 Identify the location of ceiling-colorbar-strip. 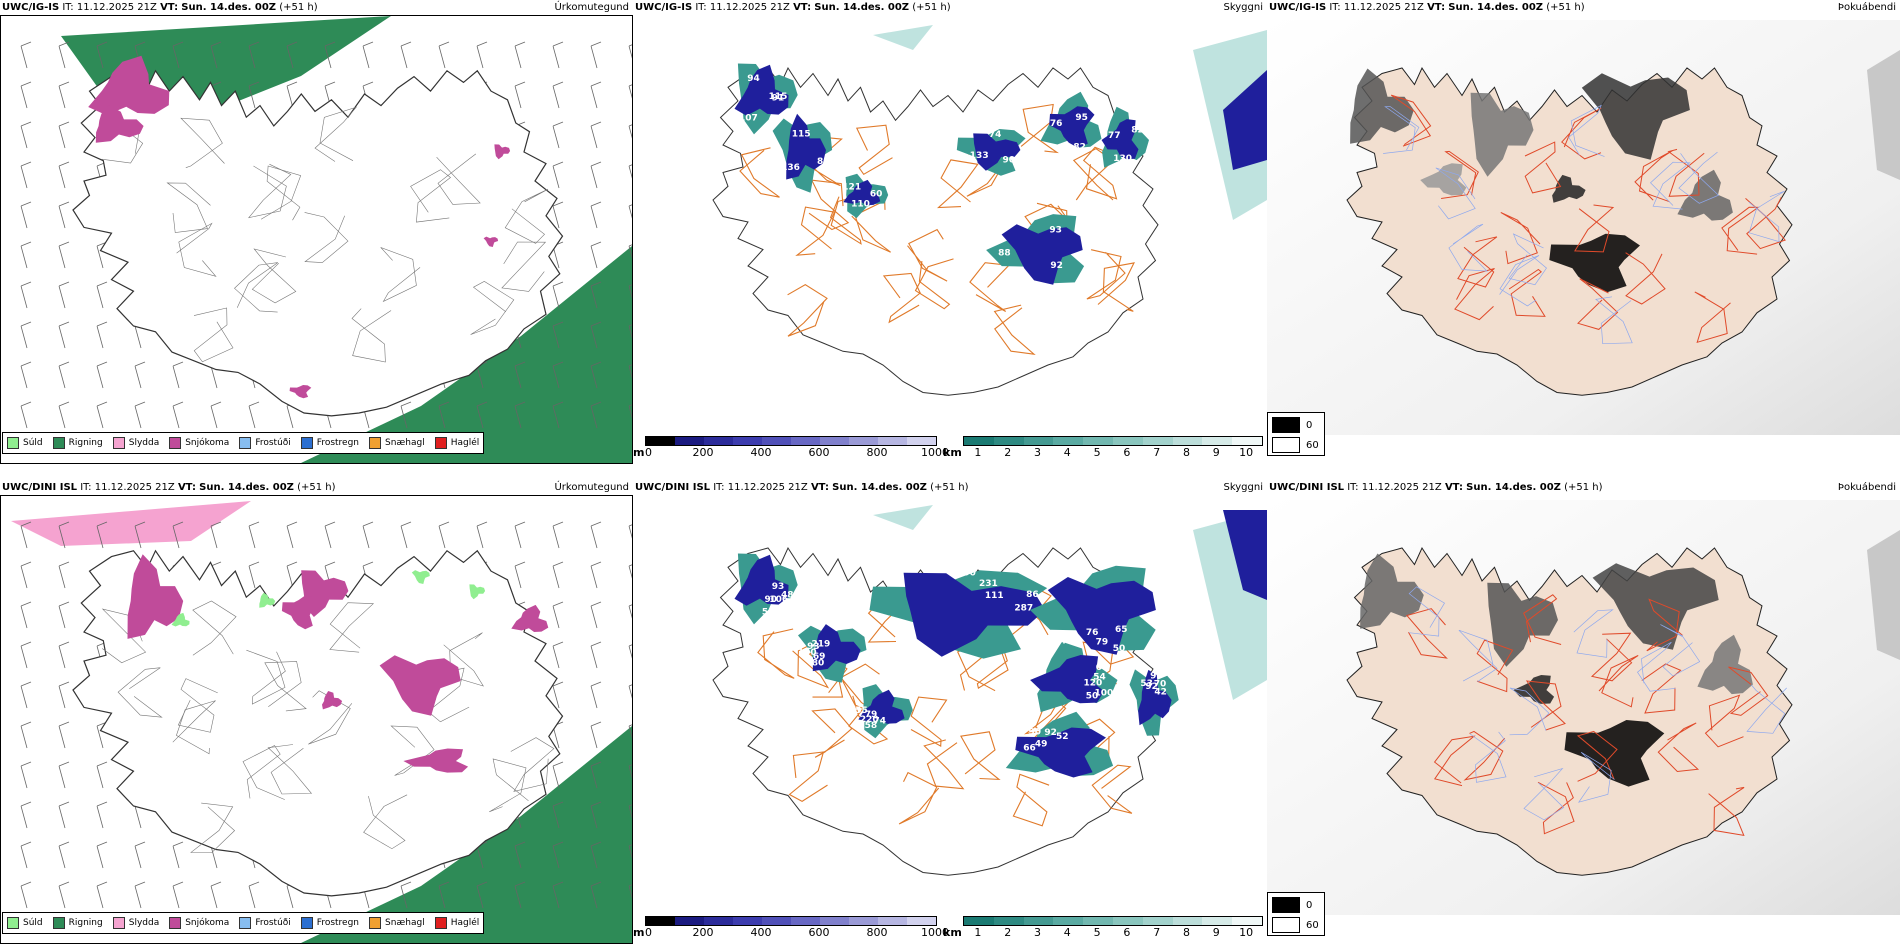
(791, 921).